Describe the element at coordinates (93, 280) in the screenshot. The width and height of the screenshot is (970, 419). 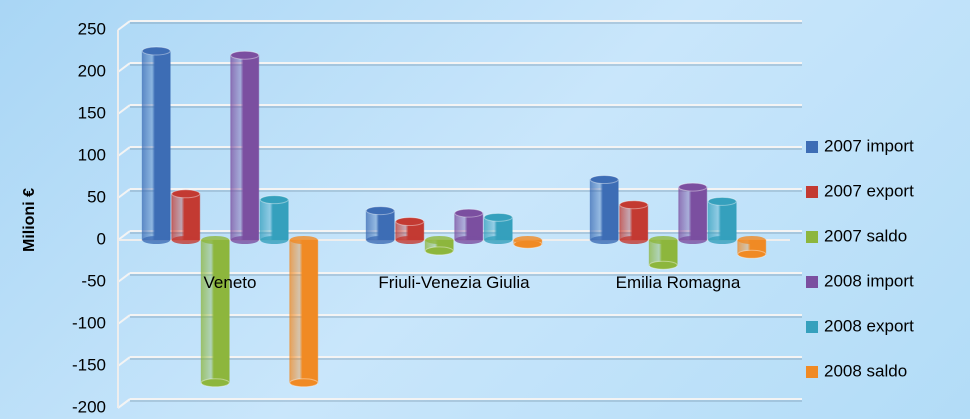
I see `y-tick-label: -50` at that location.